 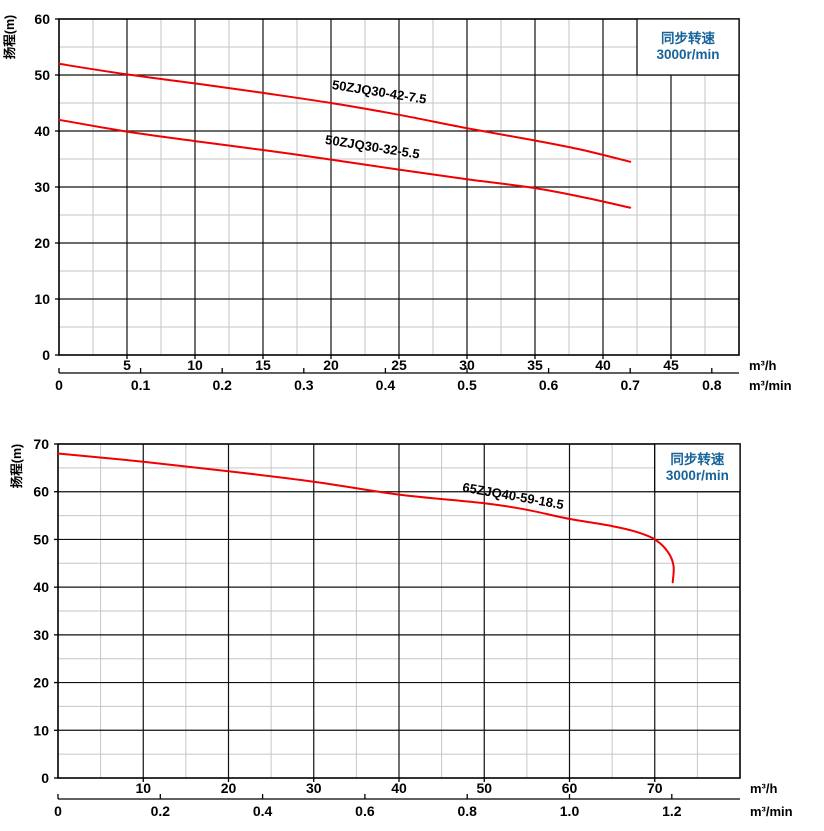 I want to click on x-axis-tick-label: 70, so click(x=655, y=788).